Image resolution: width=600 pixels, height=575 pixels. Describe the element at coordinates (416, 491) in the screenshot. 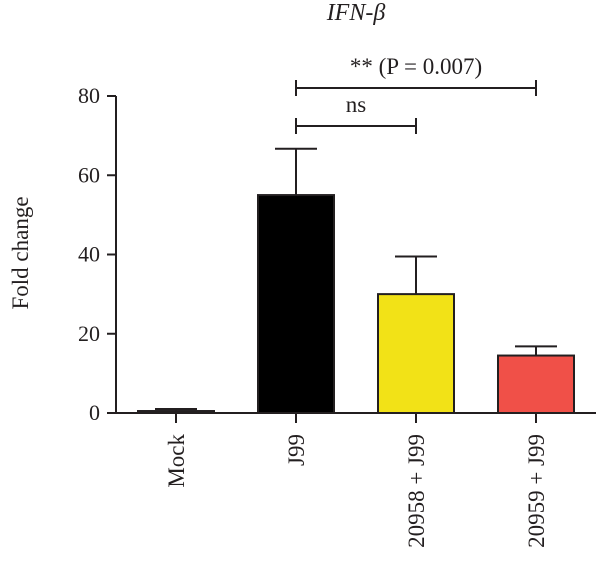

I see `x-tick-label: 20958 + J99` at that location.